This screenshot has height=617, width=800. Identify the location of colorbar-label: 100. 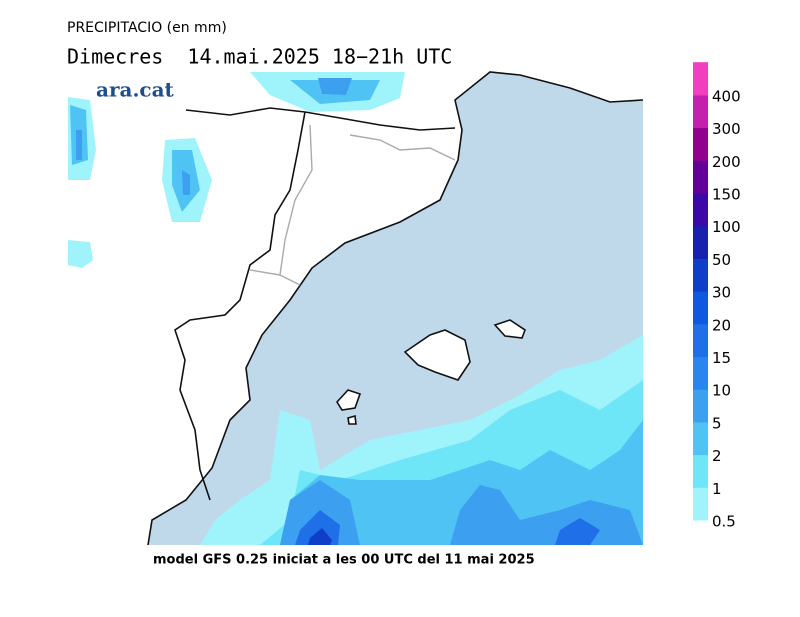
(726, 227).